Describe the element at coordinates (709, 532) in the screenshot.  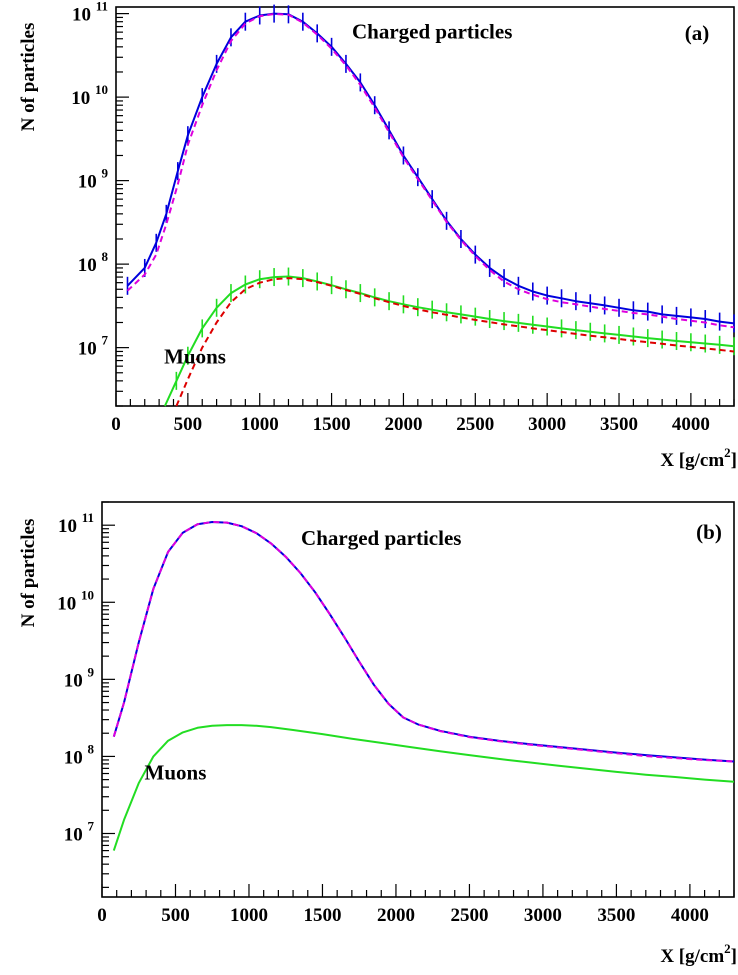
I see `panel-label: (b)` at that location.